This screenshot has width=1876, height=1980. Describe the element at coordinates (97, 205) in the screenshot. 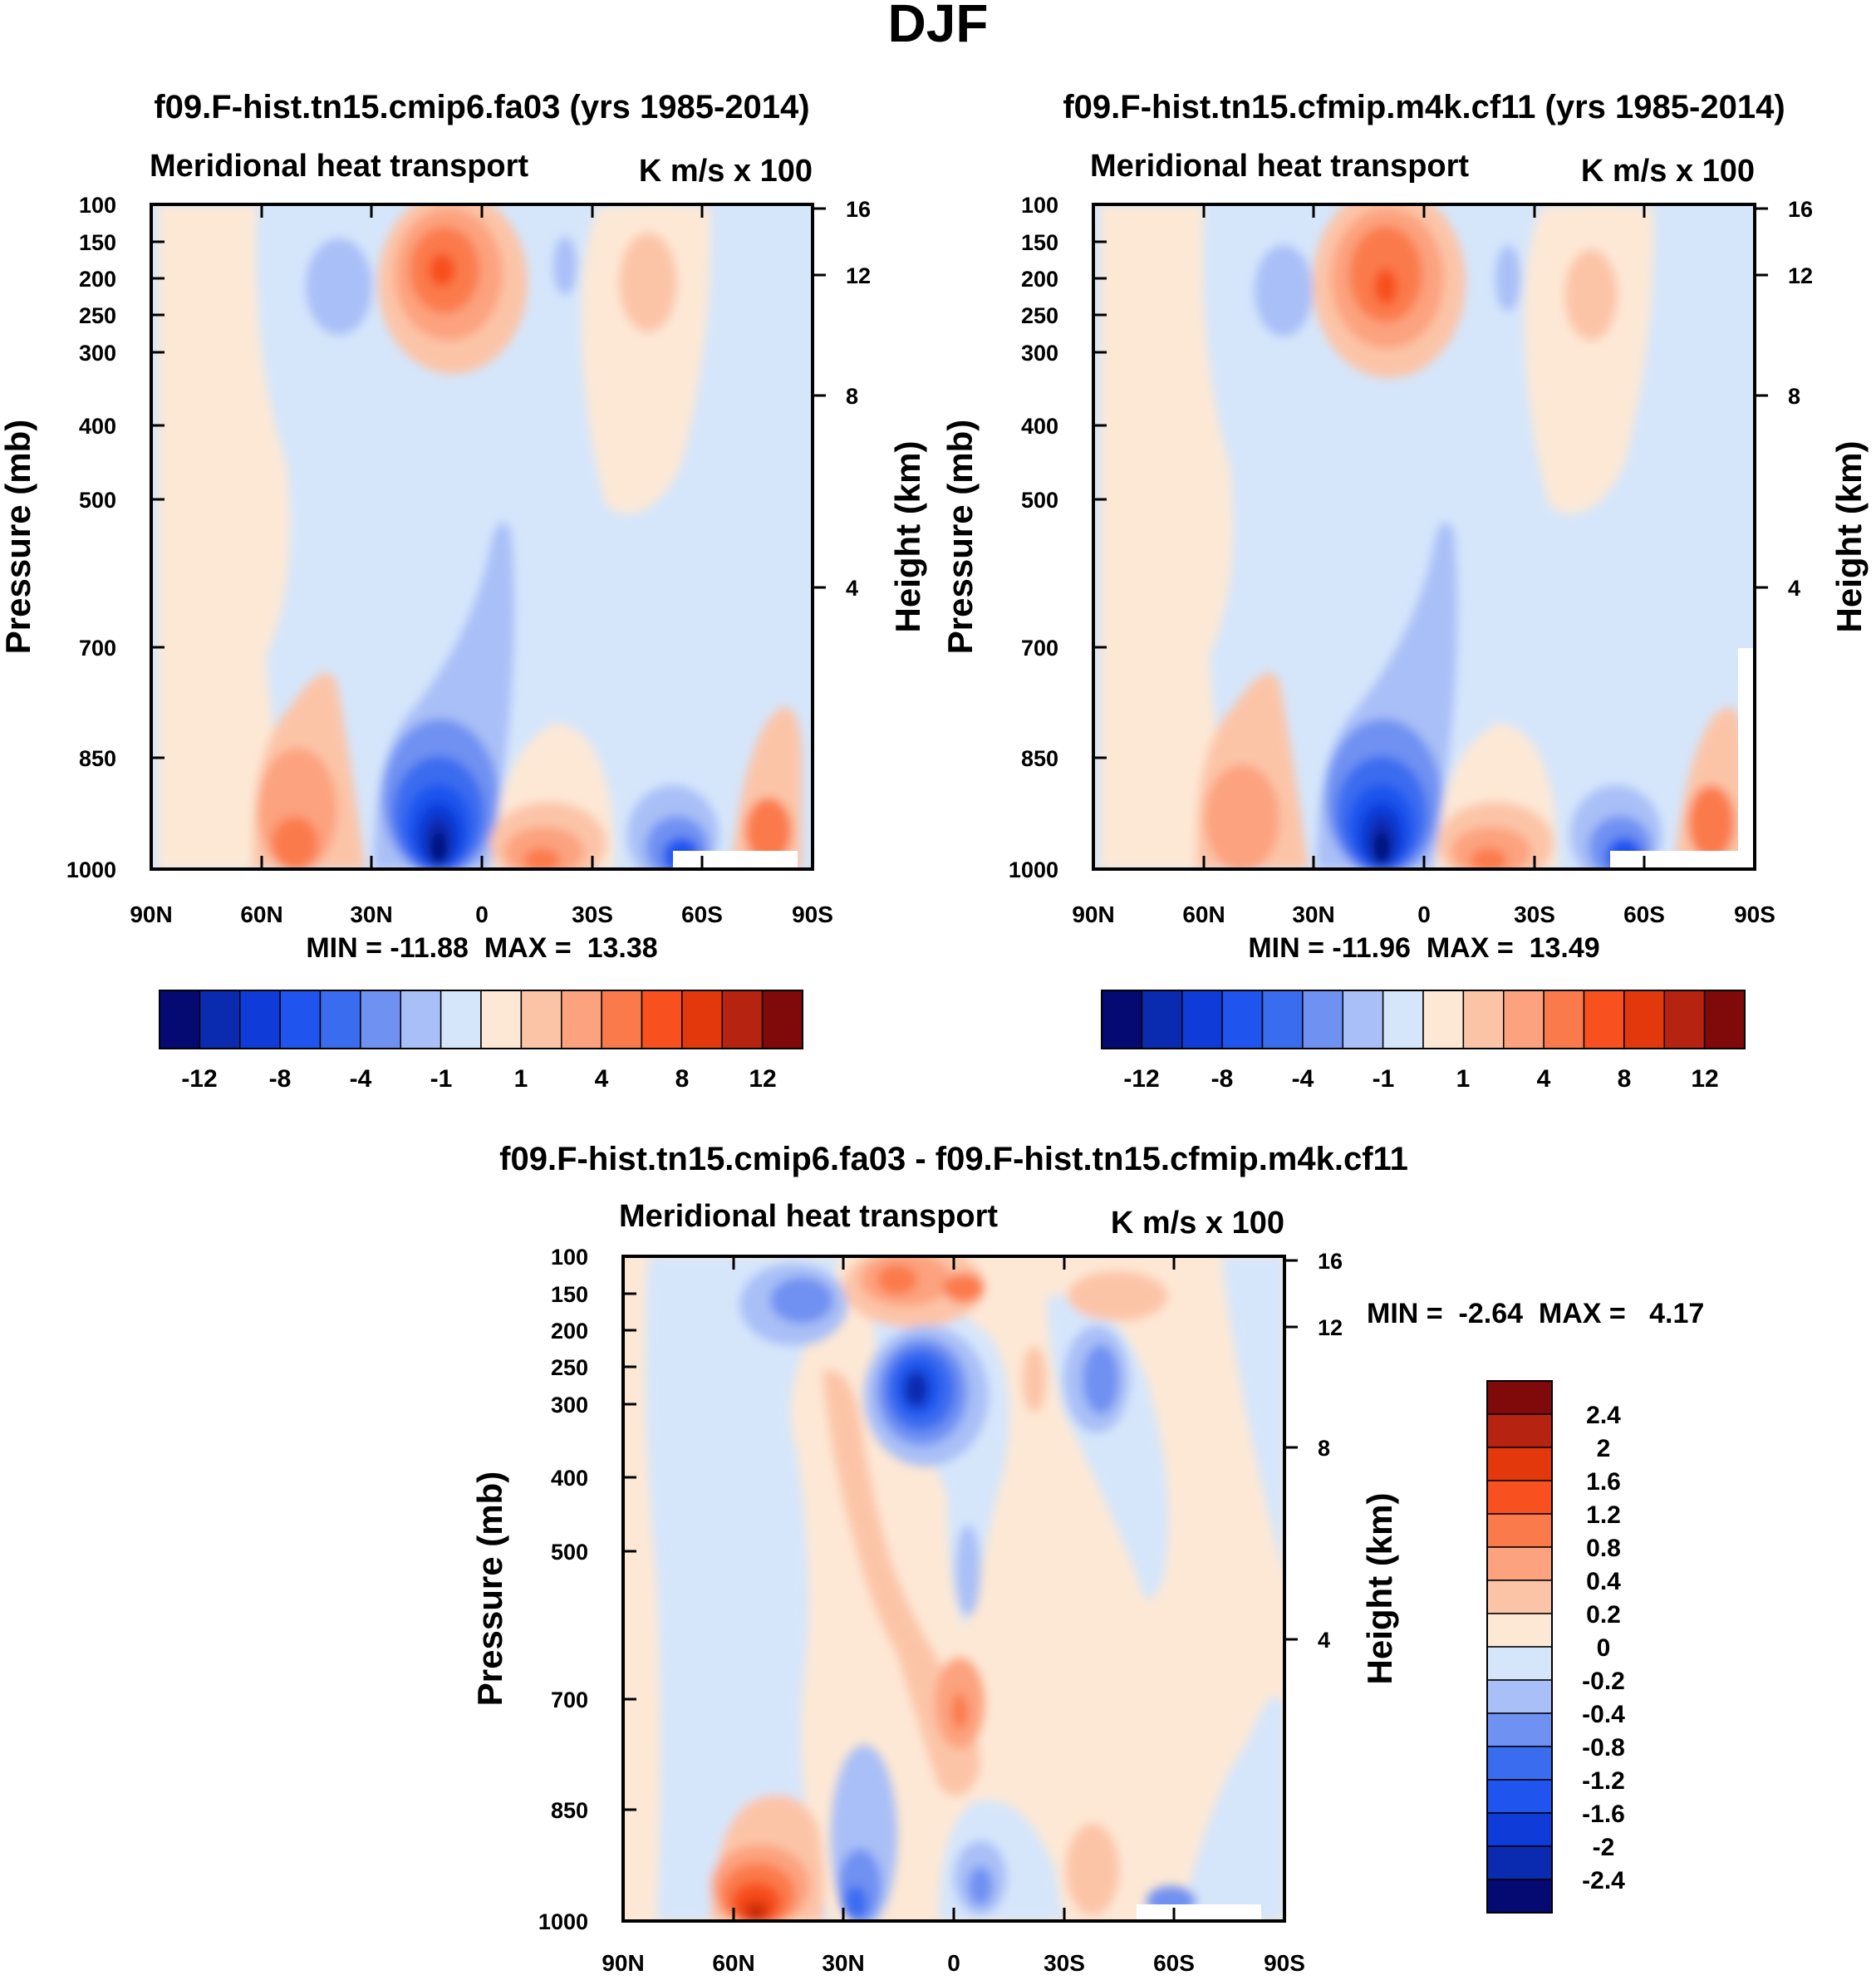

I see `panel-a-ytick: 100` at that location.